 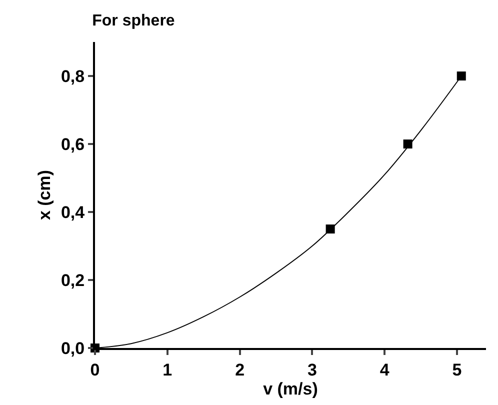 I want to click on y-tick-label: 0,6, so click(x=72, y=144).